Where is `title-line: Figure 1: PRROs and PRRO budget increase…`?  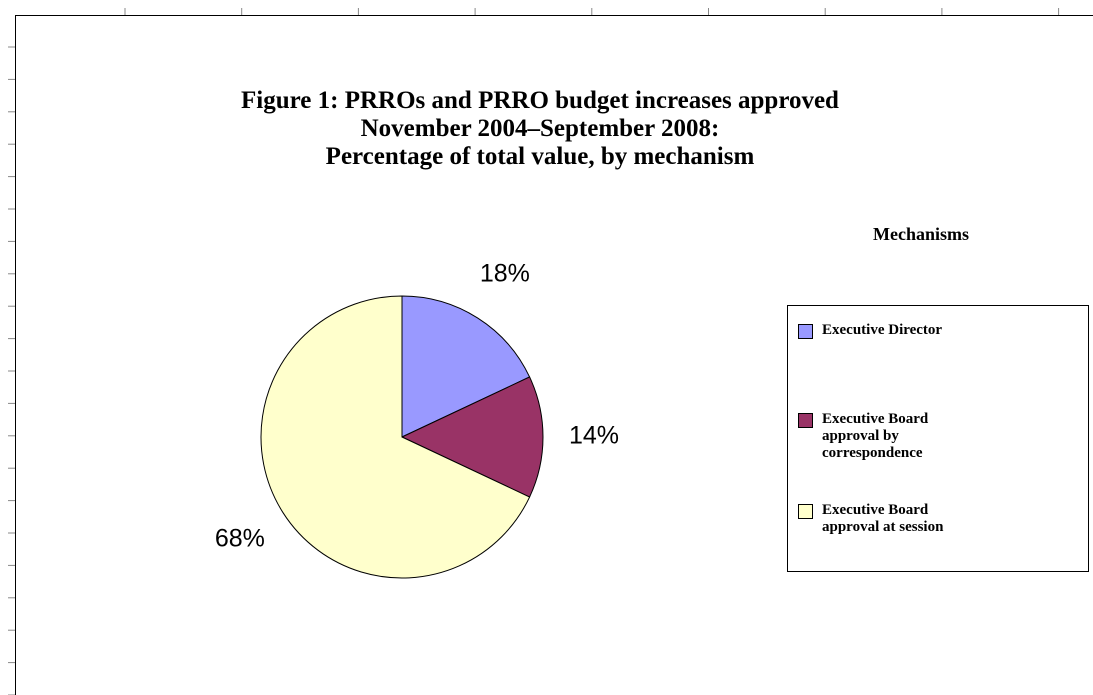
title-line: Figure 1: PRROs and PRRO budget increase… is located at coordinates (540, 100).